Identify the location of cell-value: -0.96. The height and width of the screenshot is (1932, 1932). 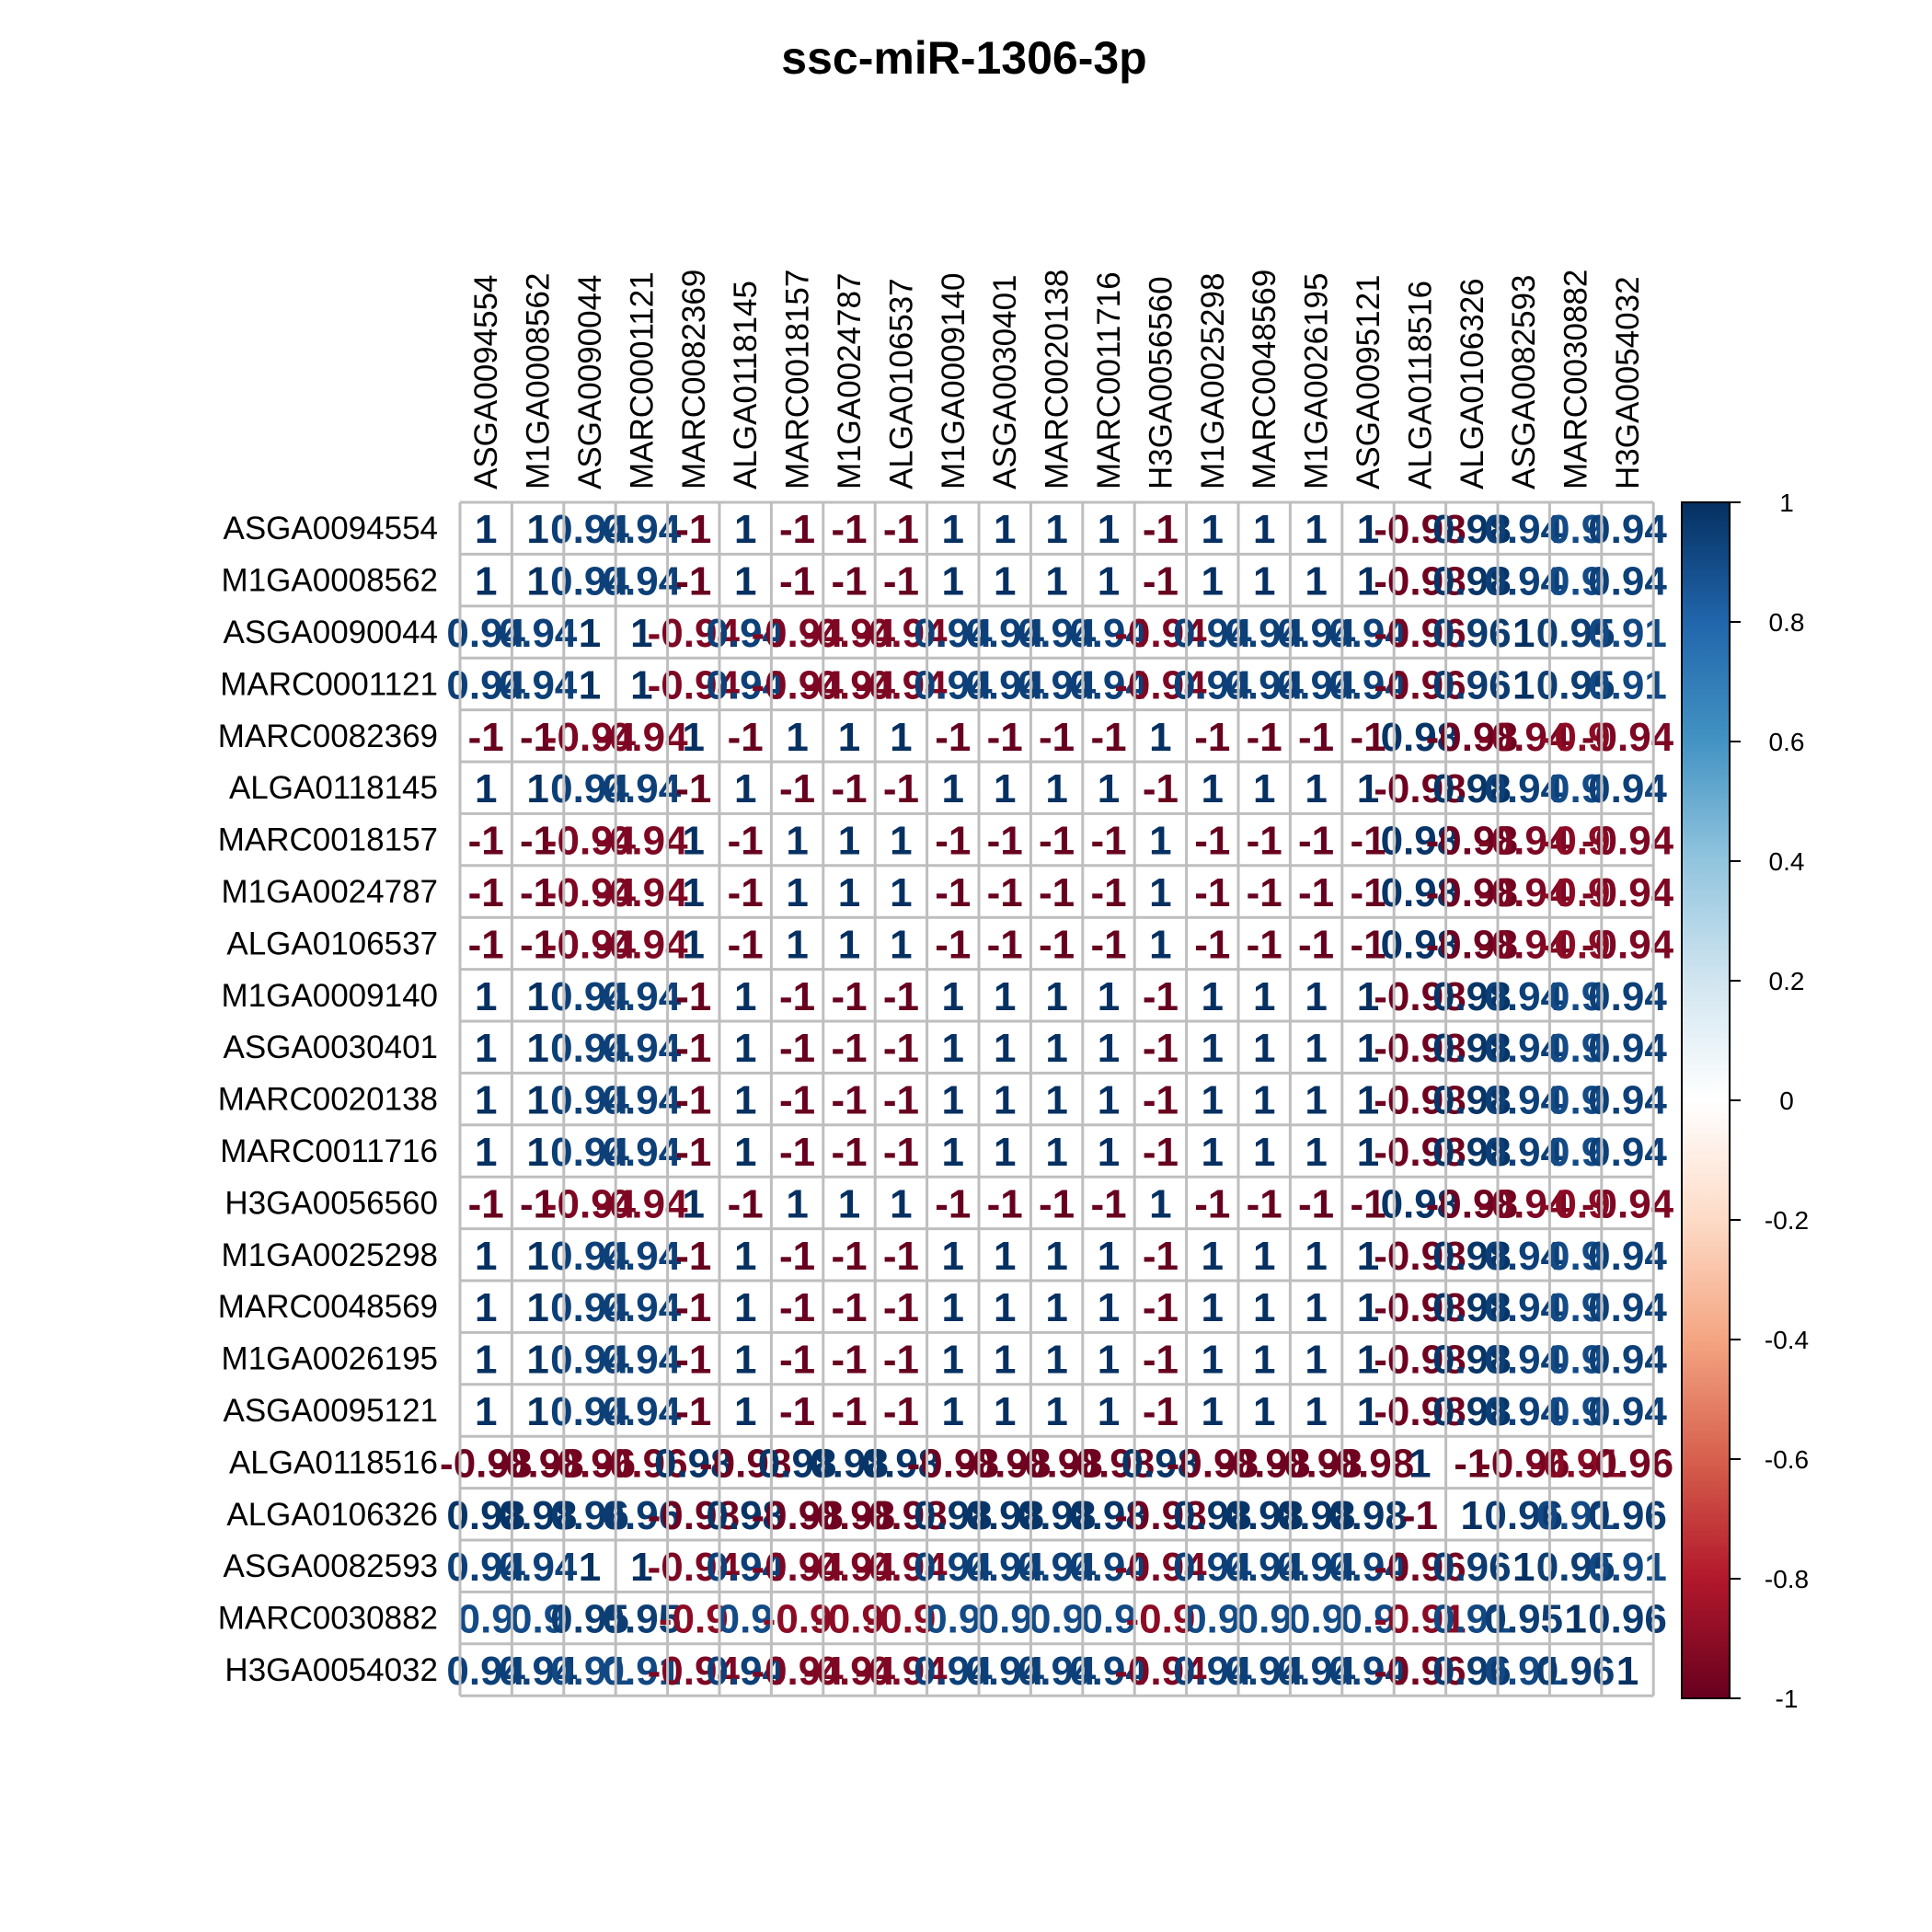
(1420, 684).